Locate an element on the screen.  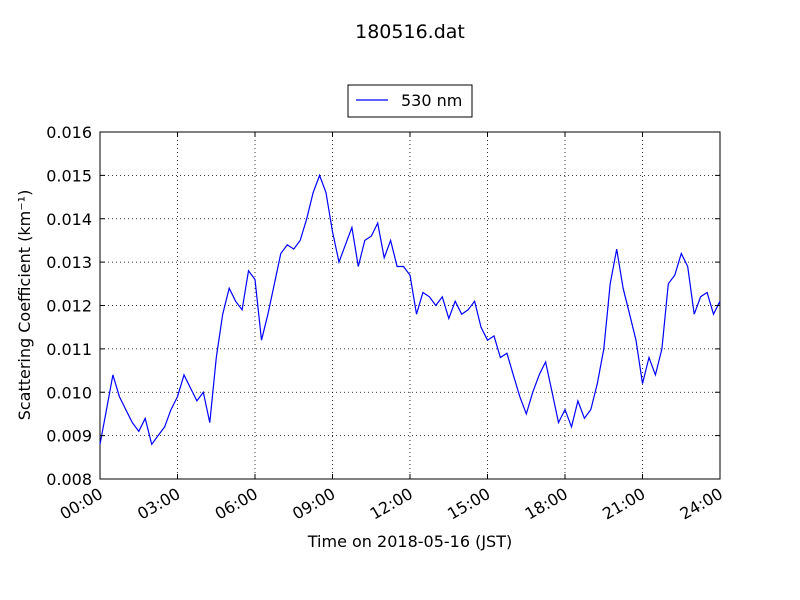
y-tick-label: 0.010 is located at coordinates (69, 392).